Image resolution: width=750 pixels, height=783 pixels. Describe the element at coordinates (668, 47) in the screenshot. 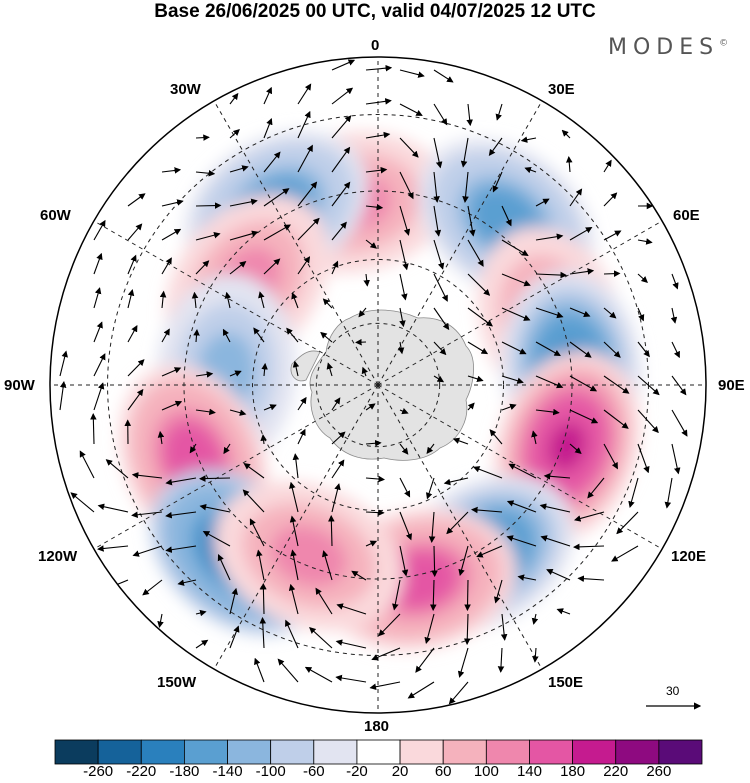

I see `brand-logo: MODES©` at that location.